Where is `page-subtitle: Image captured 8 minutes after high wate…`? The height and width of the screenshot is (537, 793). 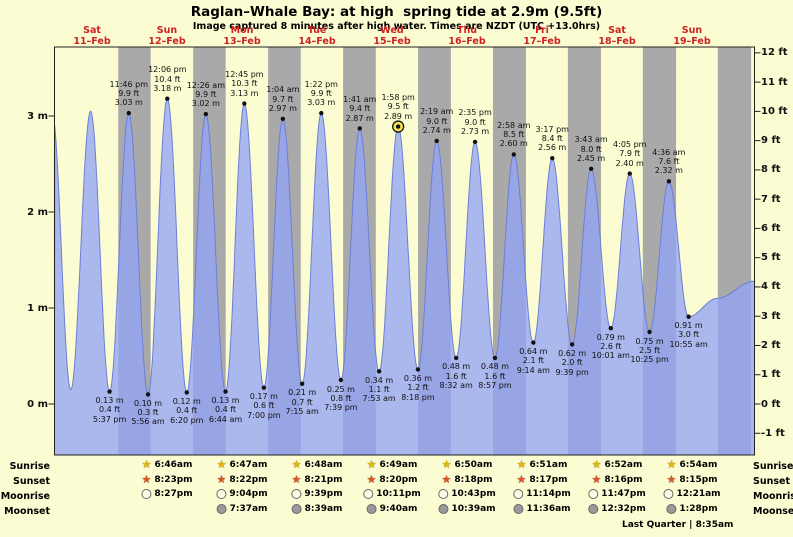
page-subtitle: Image captured 8 minutes after high wate… is located at coordinates (396, 26).